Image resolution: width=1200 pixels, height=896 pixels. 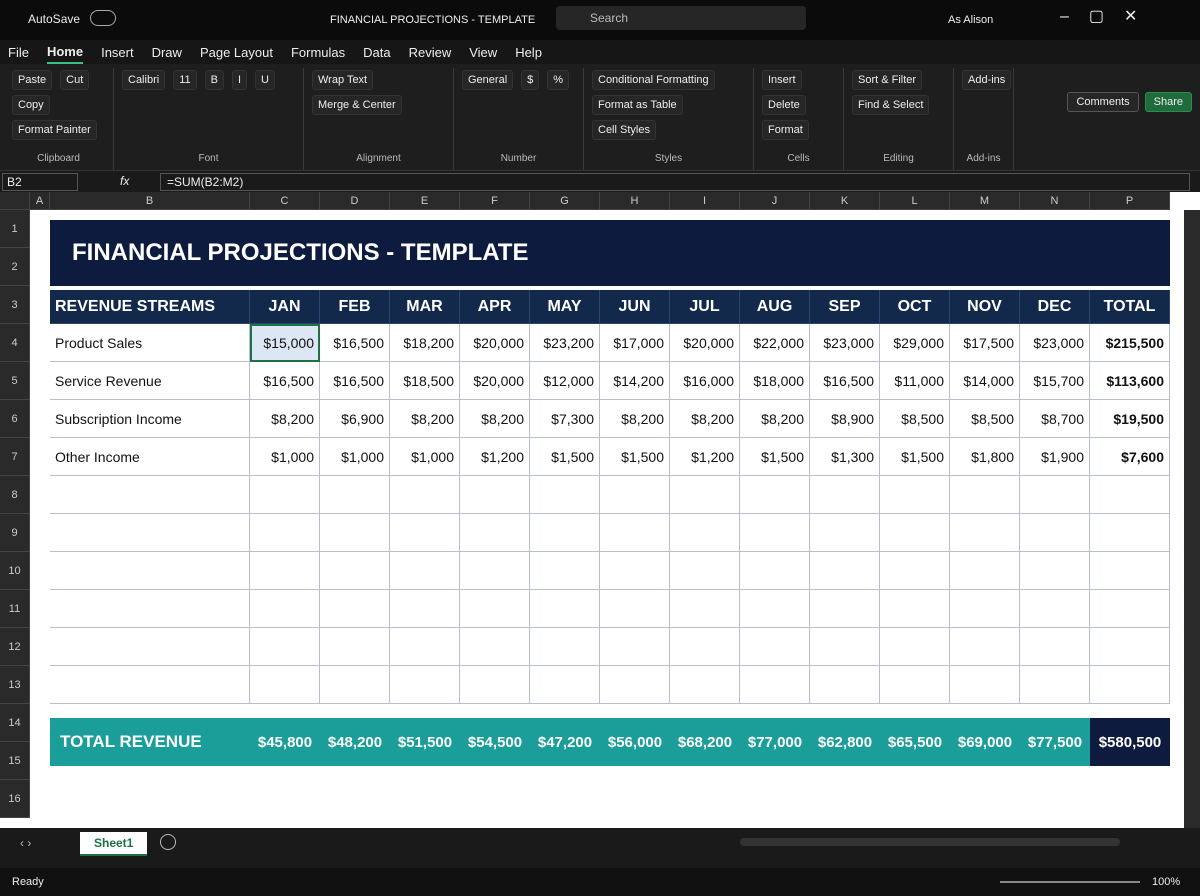 What do you see at coordinates (891, 105) in the screenshot?
I see `ribbon-button: Find & Select` at bounding box center [891, 105].